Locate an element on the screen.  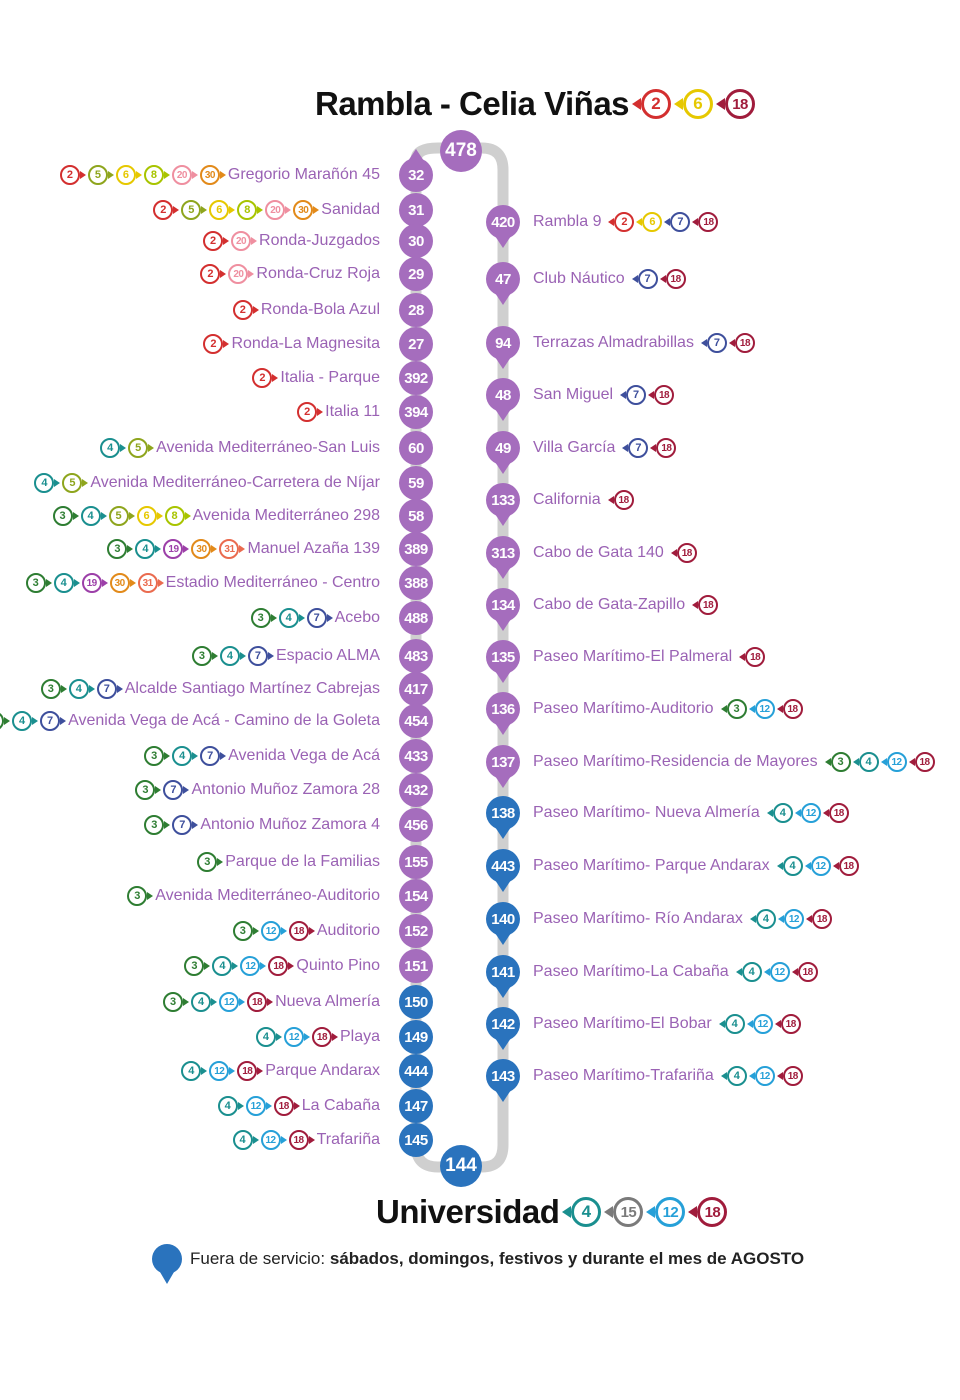
stop-marker-432: 432 is located at coordinates (416, 790).